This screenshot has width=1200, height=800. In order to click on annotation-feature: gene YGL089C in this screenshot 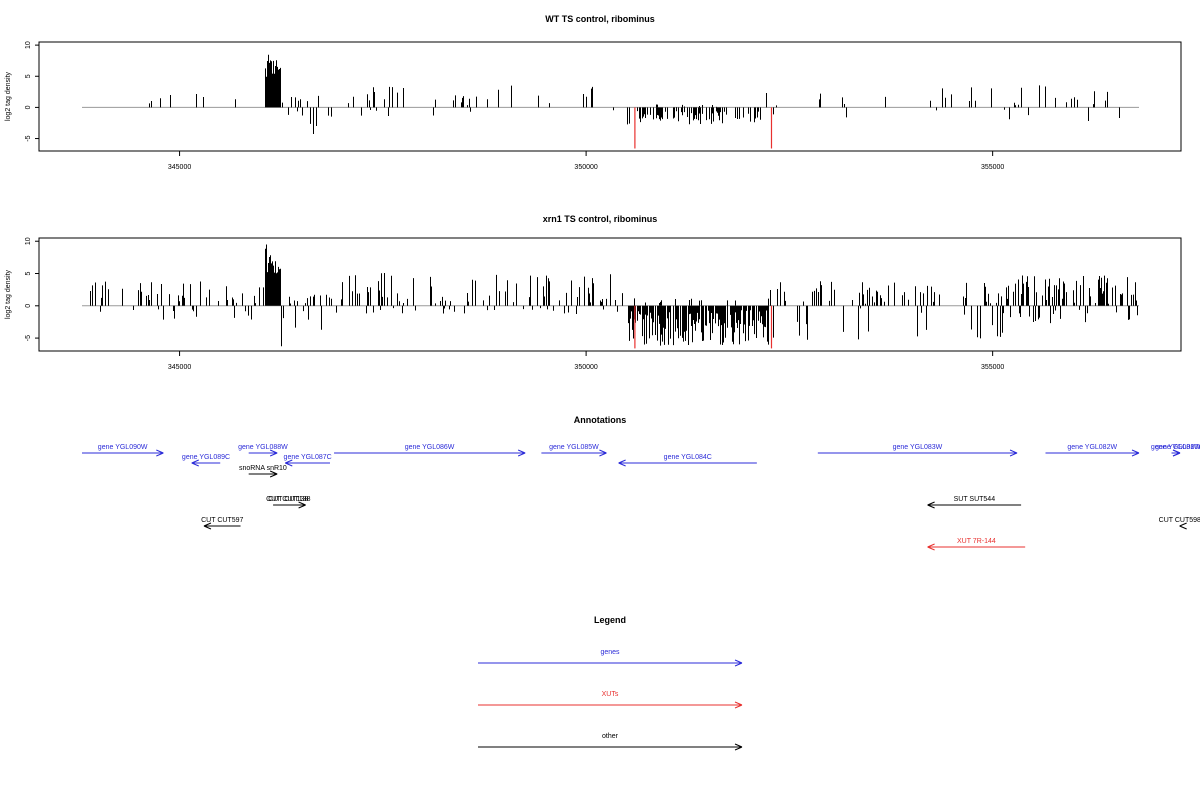, I will do `click(206, 460)`.